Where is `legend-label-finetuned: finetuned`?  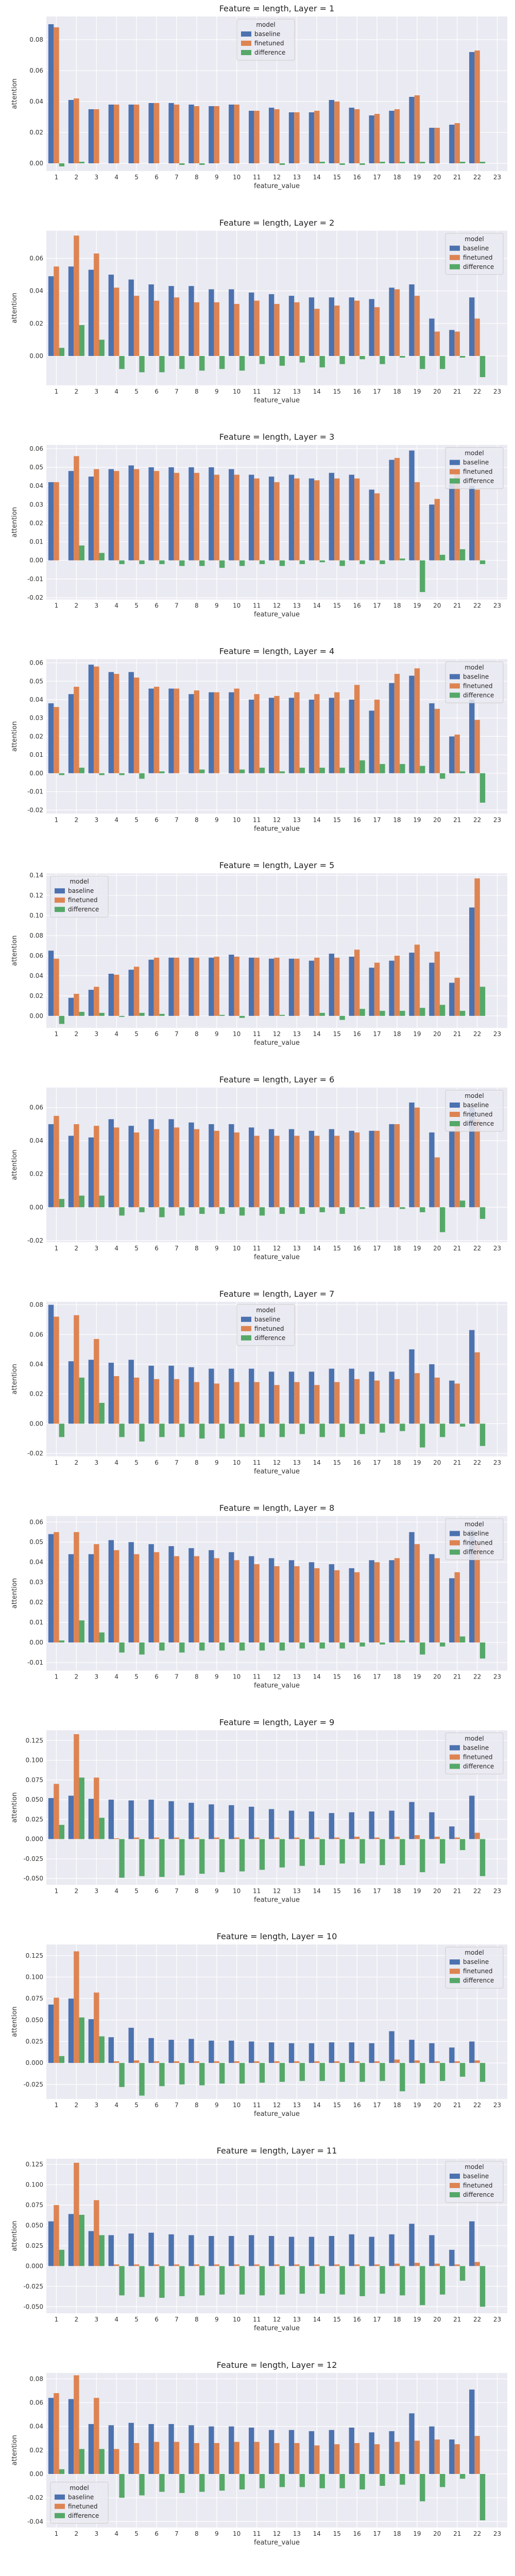
legend-label-finetuned: finetuned is located at coordinates (478, 2185).